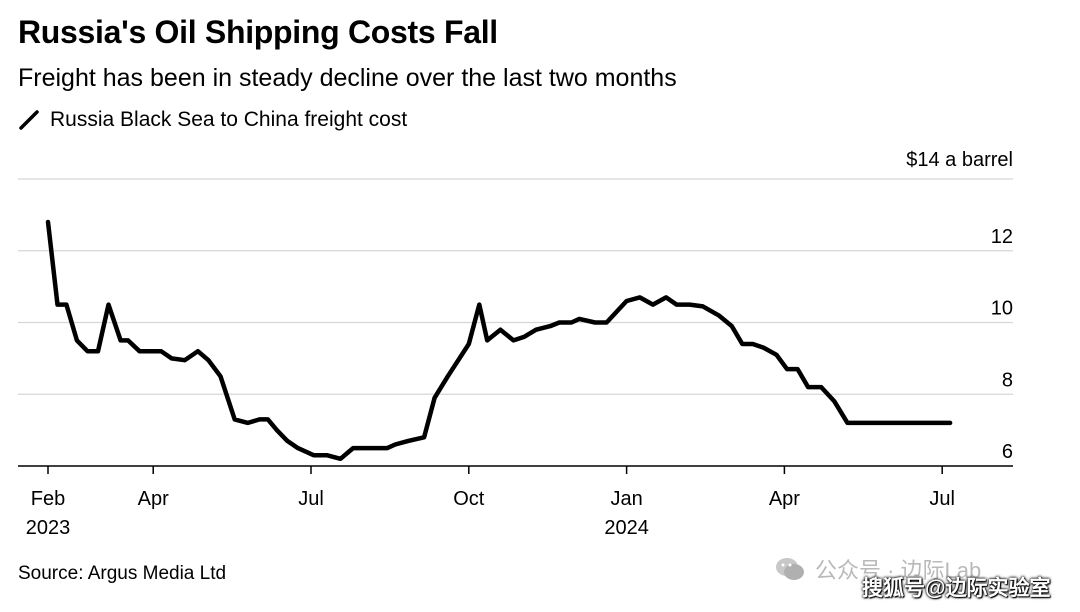 The image size is (1080, 612). What do you see at coordinates (122, 573) in the screenshot?
I see `source-note: Source: Argus Media Ltd` at bounding box center [122, 573].